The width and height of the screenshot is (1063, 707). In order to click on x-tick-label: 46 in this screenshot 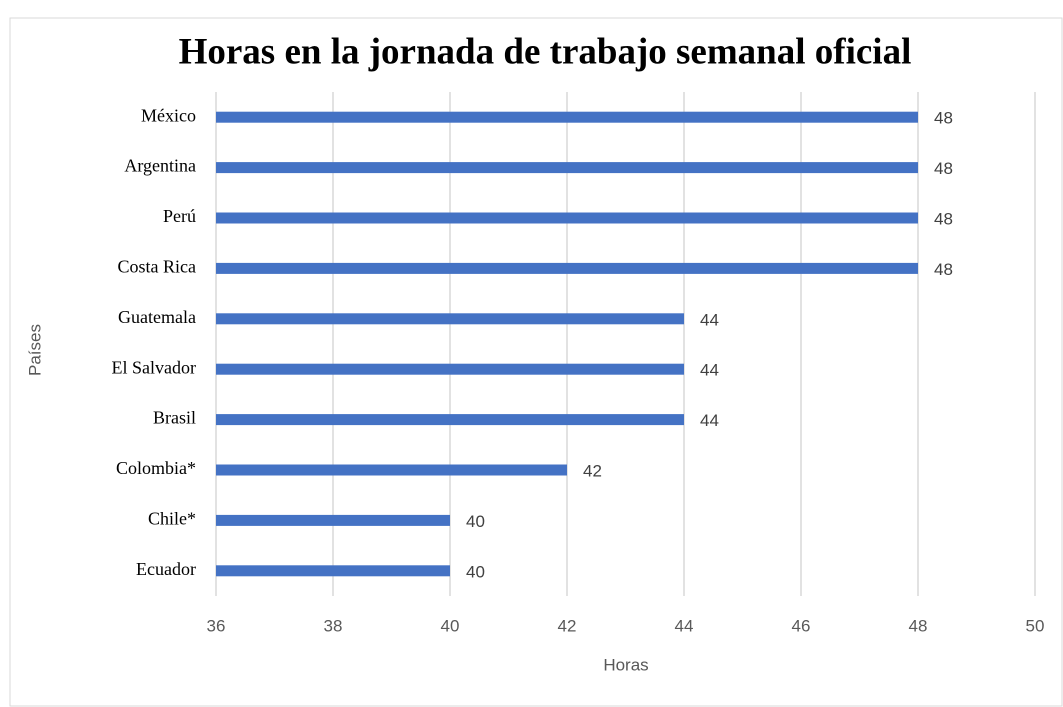, I will do `click(801, 625)`.